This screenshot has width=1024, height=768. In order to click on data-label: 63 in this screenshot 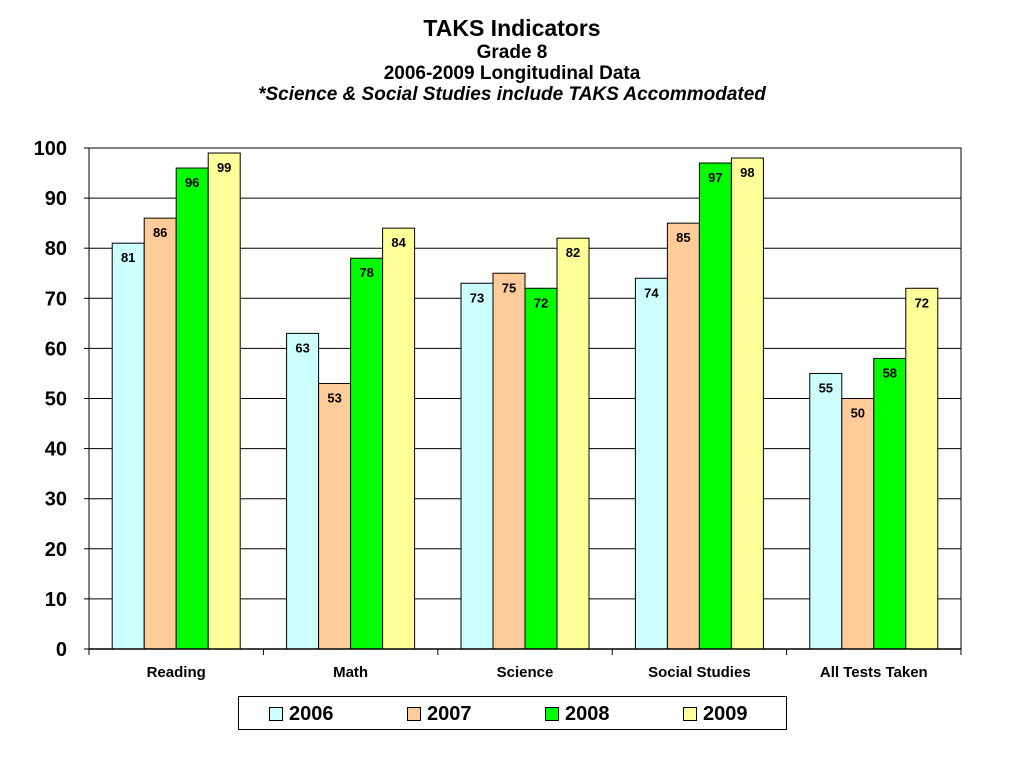, I will do `click(302, 347)`.